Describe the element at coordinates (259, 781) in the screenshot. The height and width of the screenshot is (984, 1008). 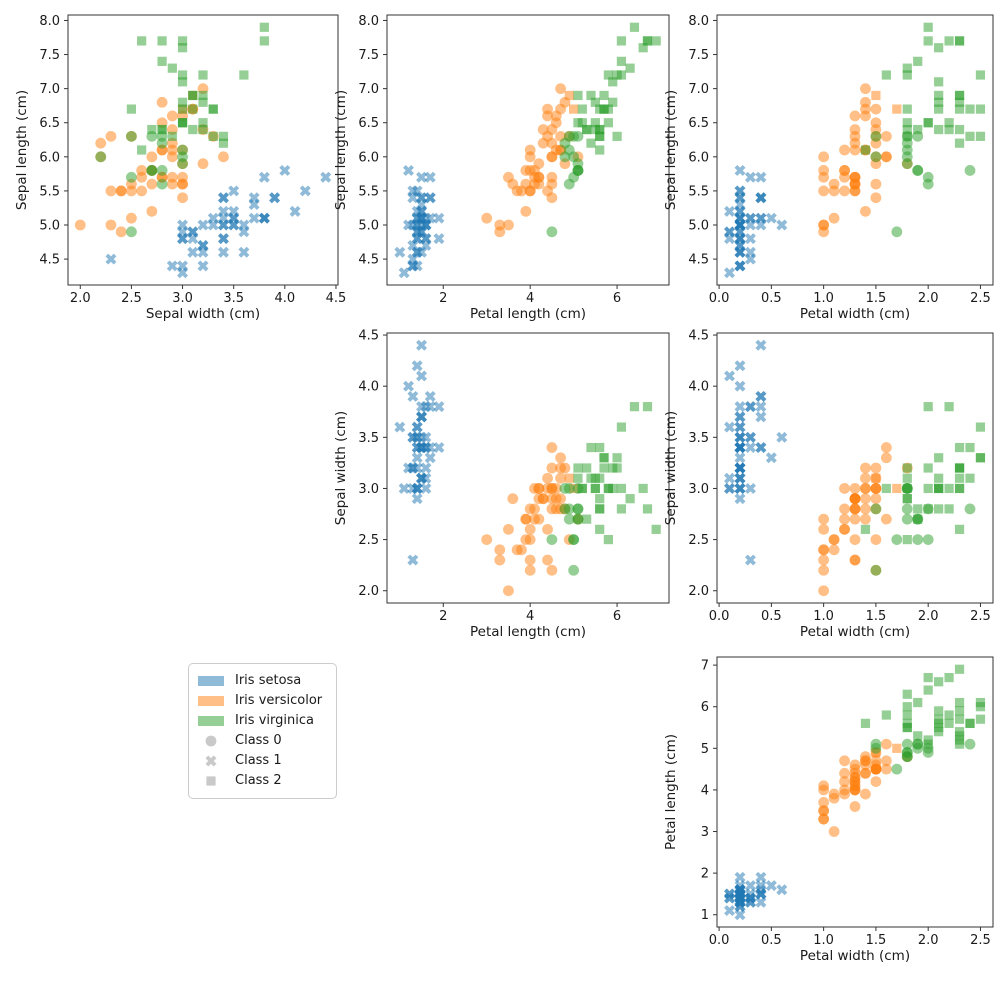
I see `legend-entry: Class 2` at that location.